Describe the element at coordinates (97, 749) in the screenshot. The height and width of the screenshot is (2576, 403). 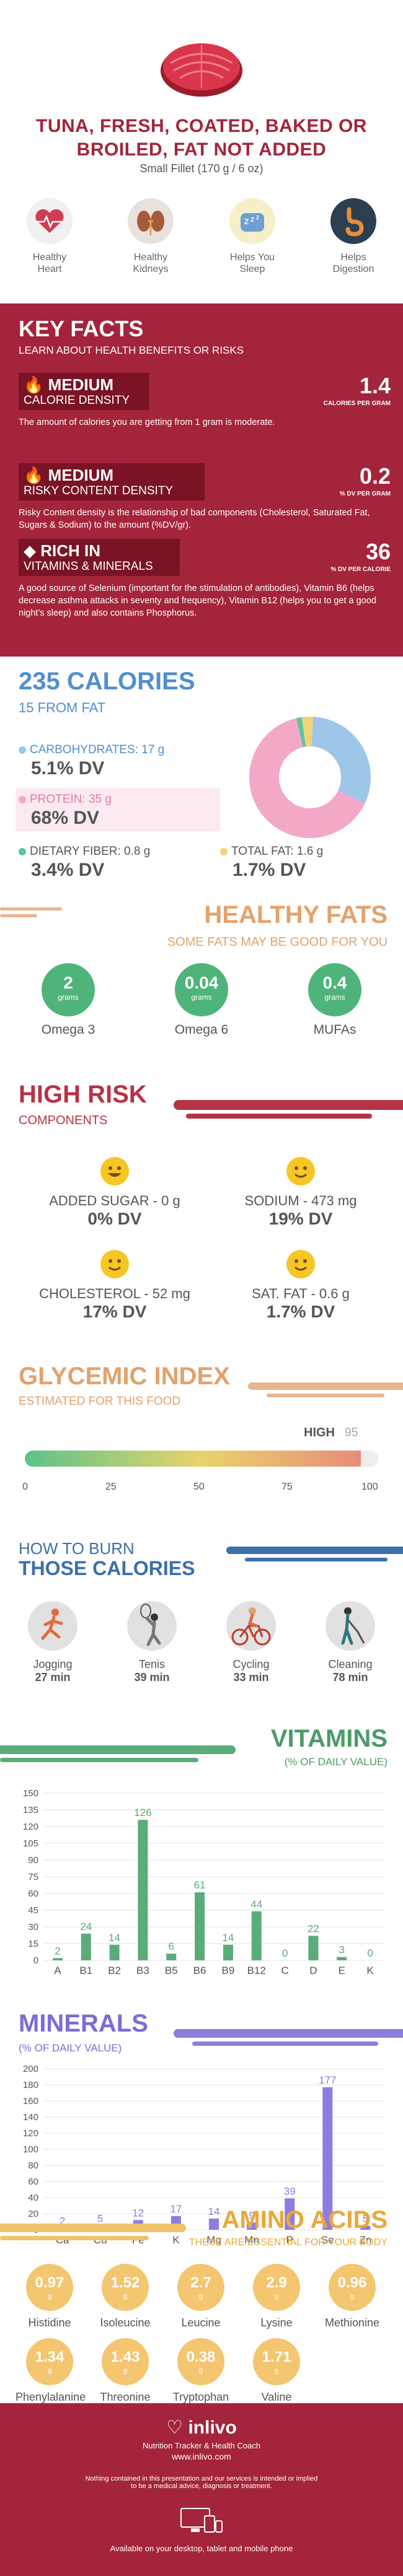
I see `carbs-label-text: CARBOHYDRATES: 17 g` at that location.